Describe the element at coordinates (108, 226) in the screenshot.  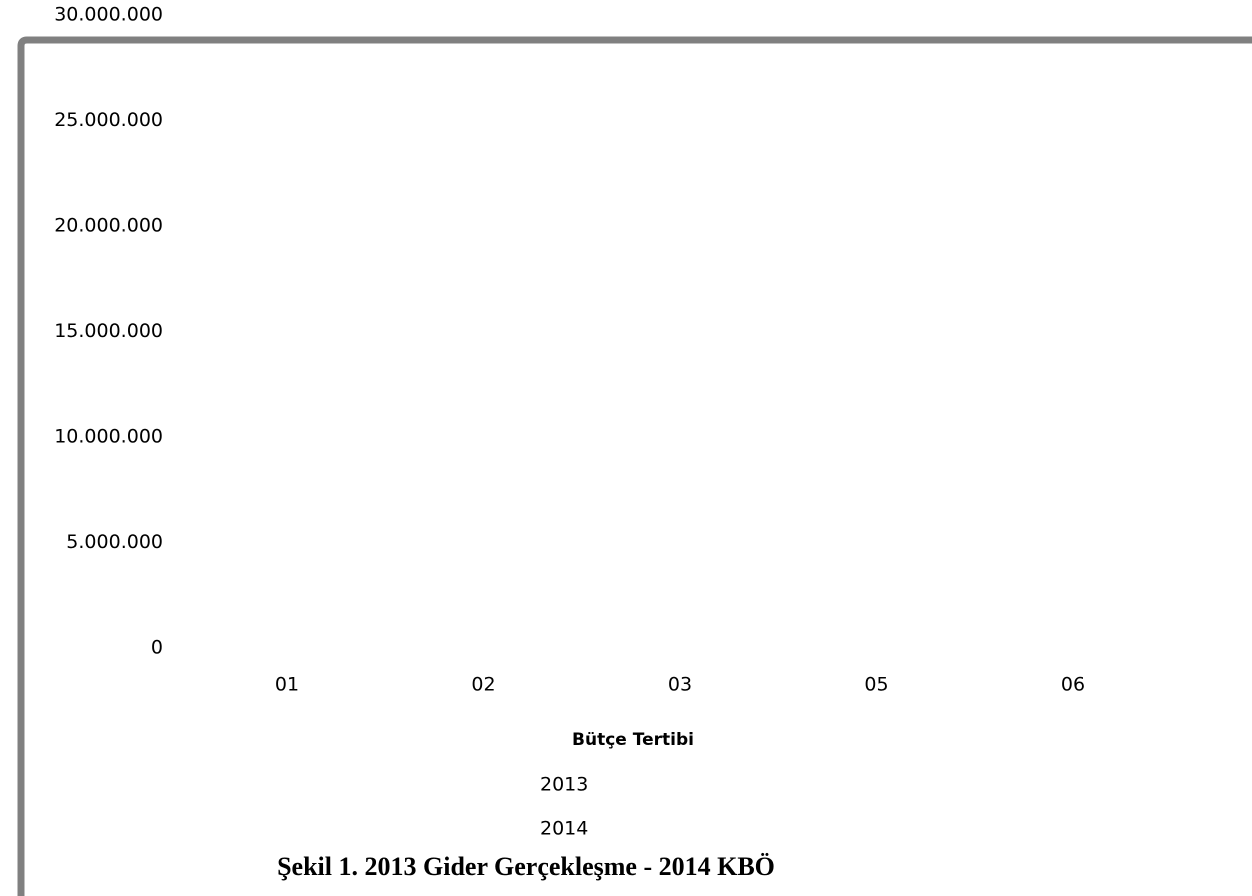
I see `y-tick-label: 20.000.000` at that location.